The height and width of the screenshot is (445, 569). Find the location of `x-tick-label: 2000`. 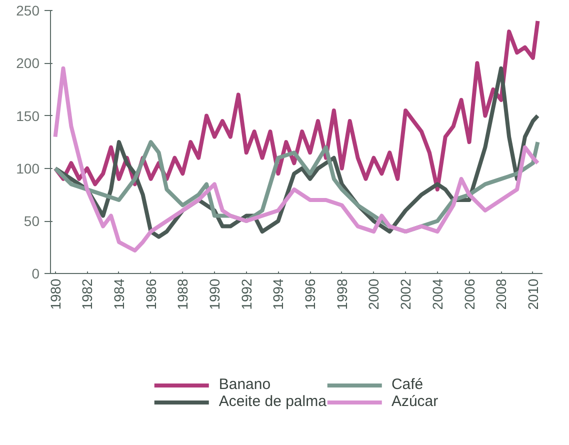

x-tick-label: 2000 is located at coordinates (374, 294).